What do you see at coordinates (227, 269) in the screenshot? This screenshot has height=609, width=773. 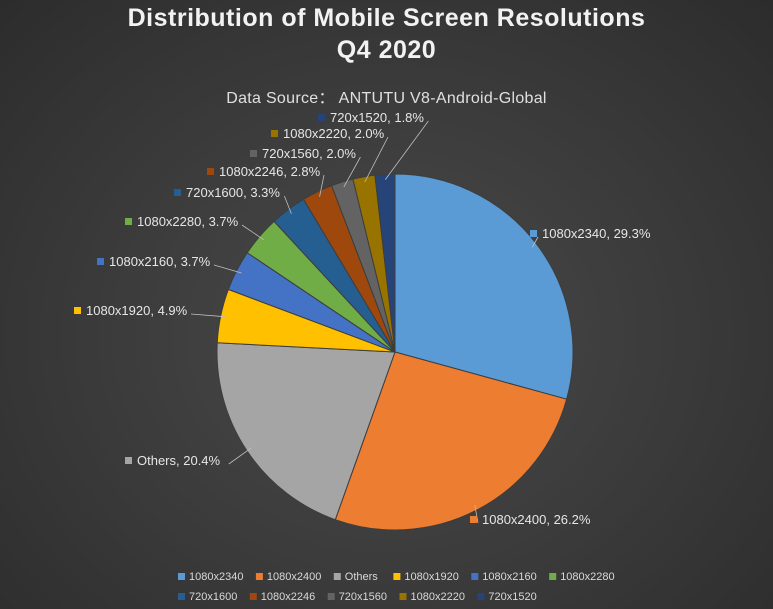 I see `leader-line-1080x2160` at bounding box center [227, 269].